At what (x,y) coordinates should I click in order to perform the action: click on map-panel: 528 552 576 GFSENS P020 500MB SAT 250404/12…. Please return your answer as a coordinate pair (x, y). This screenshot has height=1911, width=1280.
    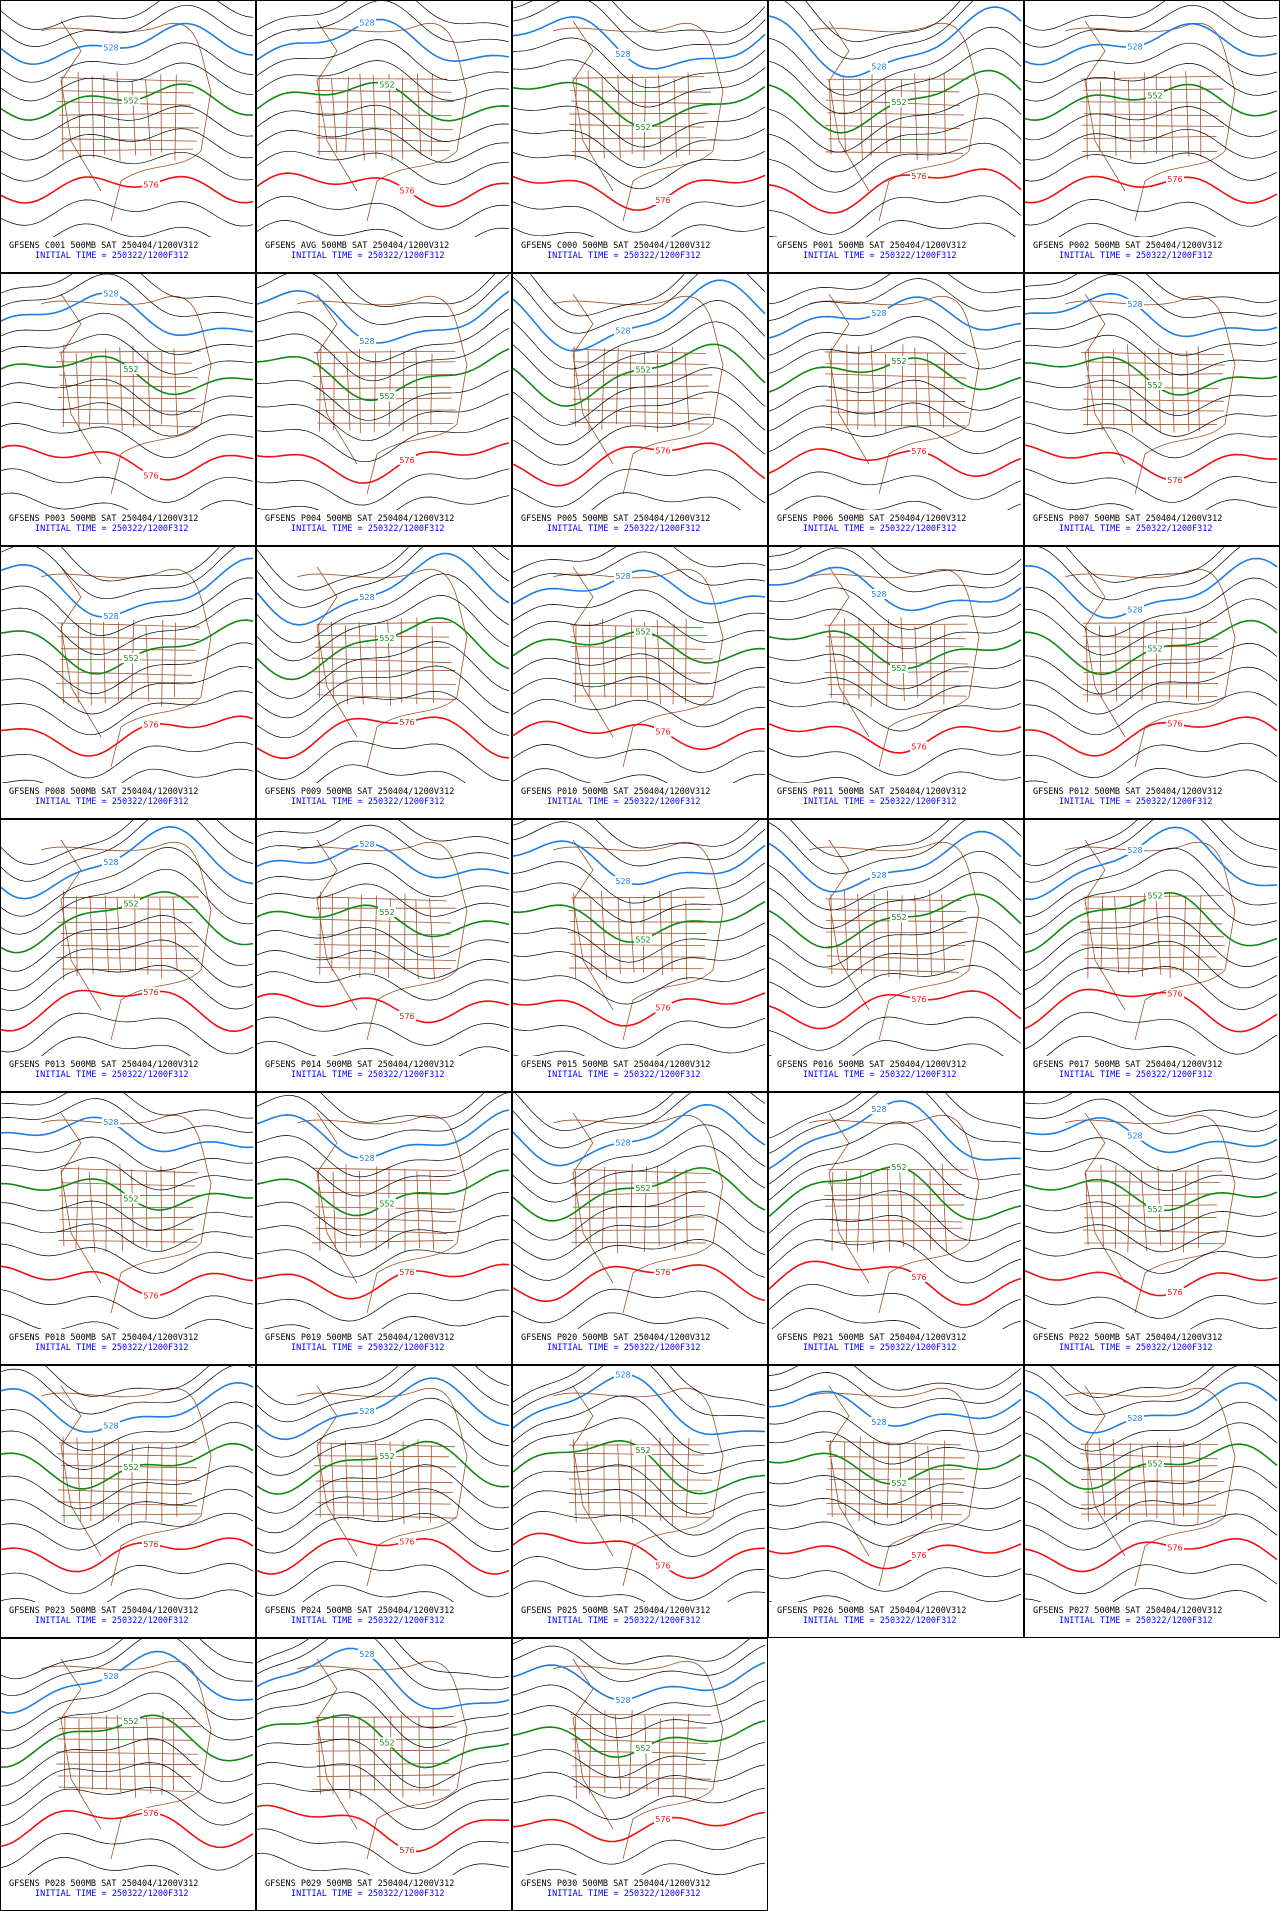
    Looking at the image, I should click on (640, 1228).